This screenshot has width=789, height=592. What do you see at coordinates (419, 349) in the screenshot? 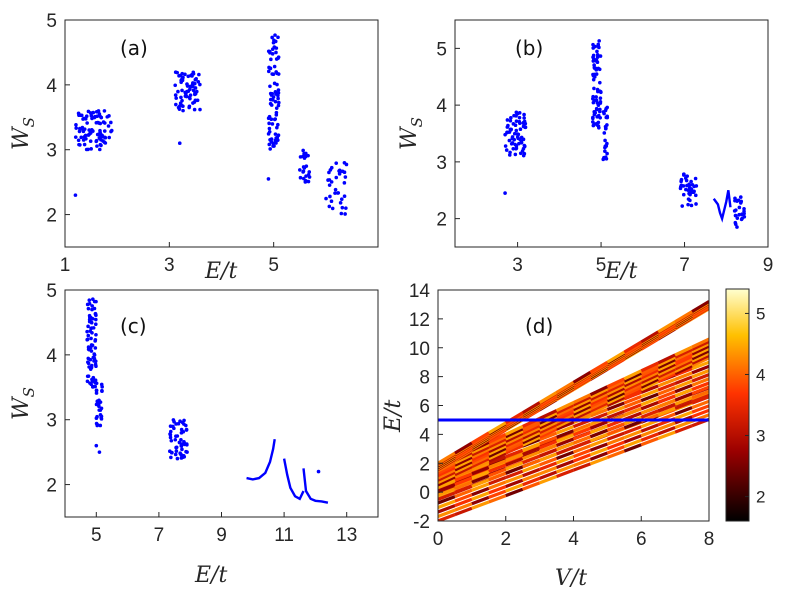
I see `panel-d-ytick-label: 10` at bounding box center [419, 349].